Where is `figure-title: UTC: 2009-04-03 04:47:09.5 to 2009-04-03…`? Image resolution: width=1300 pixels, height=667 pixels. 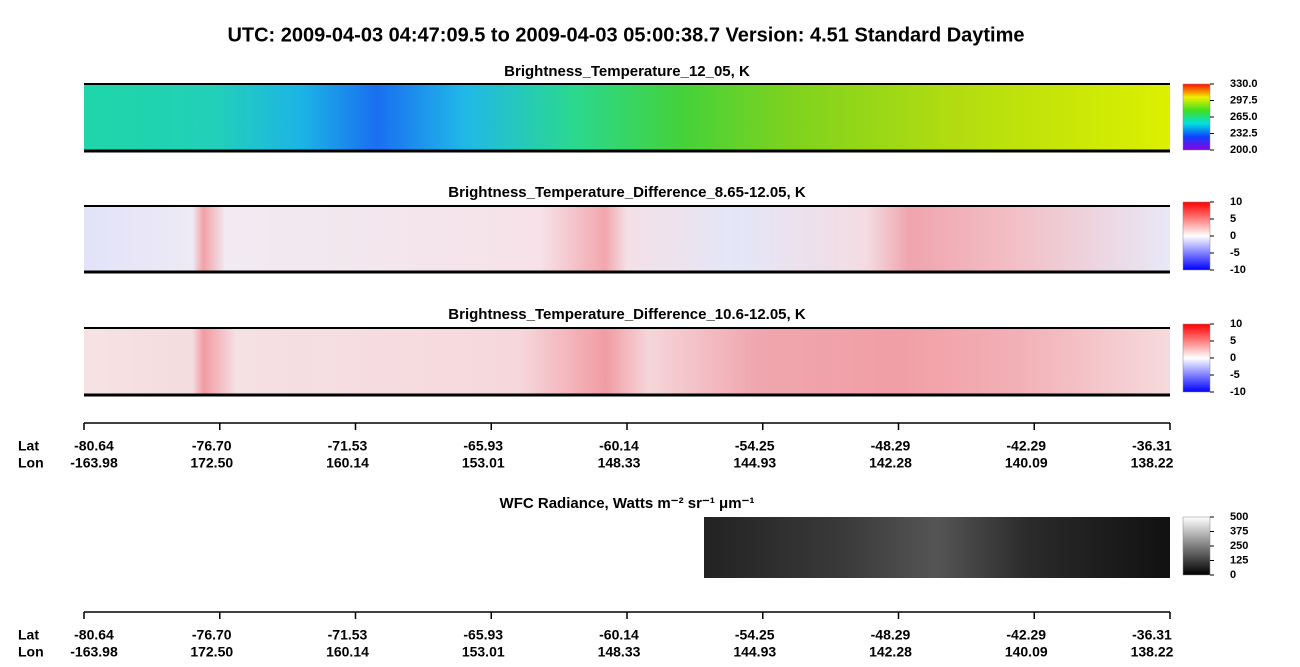 figure-title: UTC: 2009-04-03 04:47:09.5 to 2009-04-03… is located at coordinates (625, 35).